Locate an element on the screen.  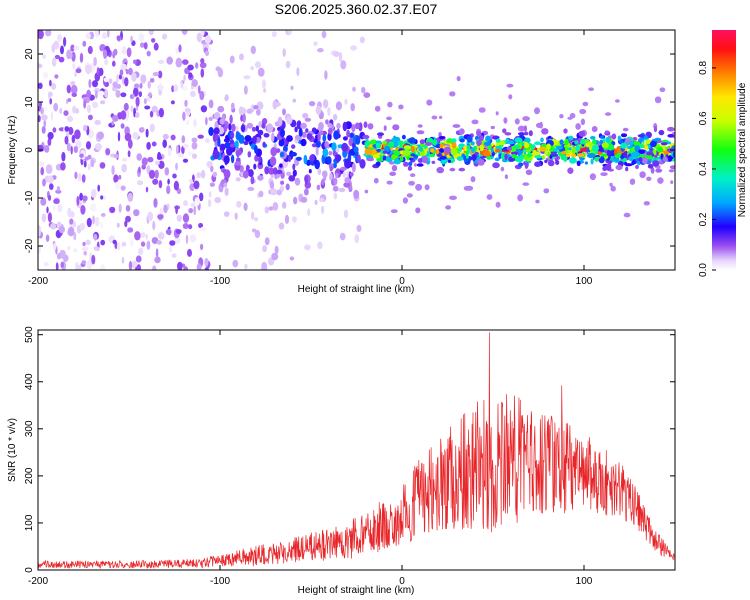
colorbar-label: Normalized spectral amplitude is located at coordinates (742, 149).